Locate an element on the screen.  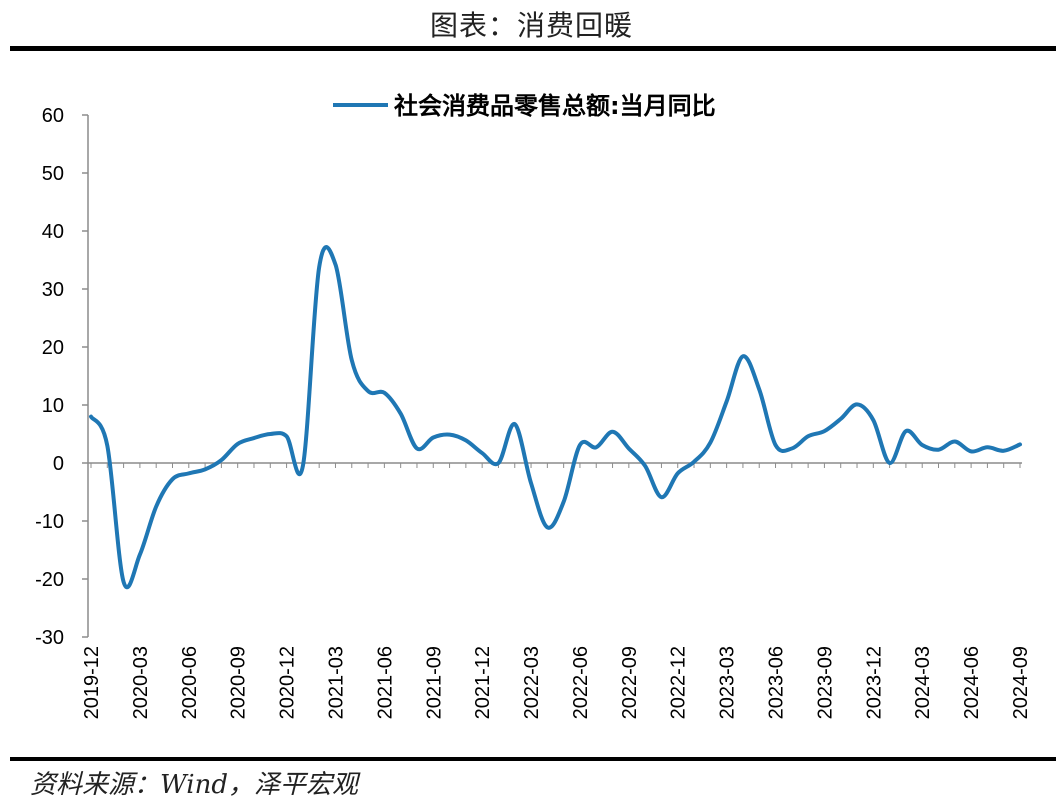
x-tick-label: 2022-12 is located at coordinates (679, 682).